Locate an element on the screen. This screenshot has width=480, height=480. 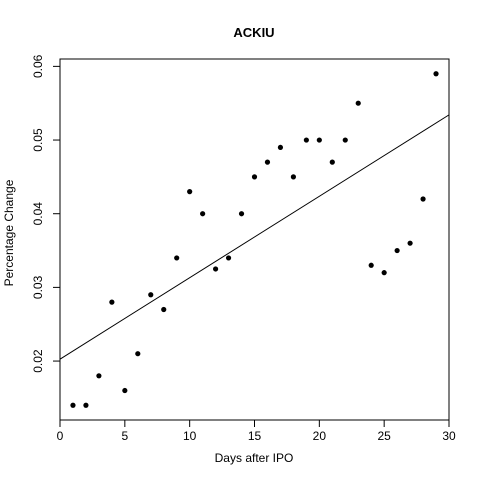
y-tick-label: 0.03 is located at coordinates (38, 287).